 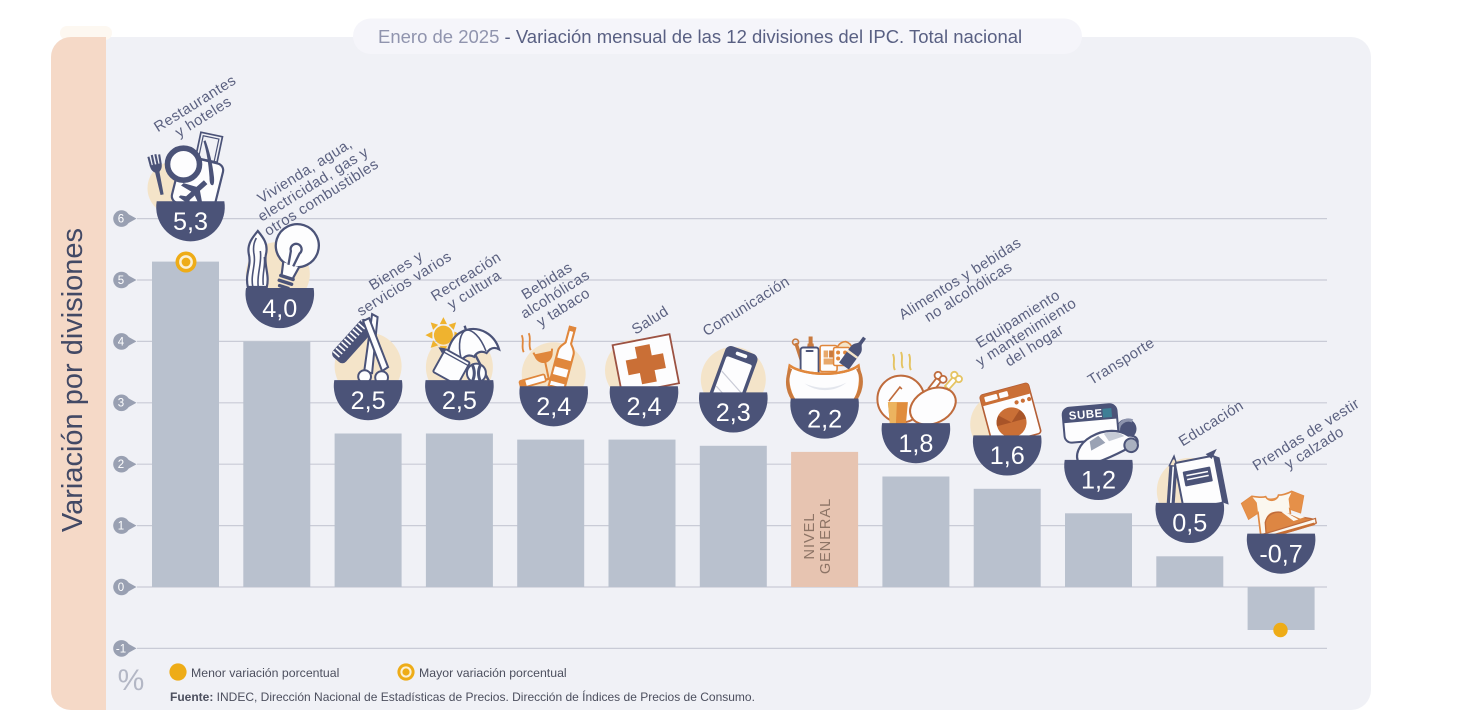 What do you see at coordinates (1098, 481) in the screenshot?
I see `svg-text: 1,2` at bounding box center [1098, 481].